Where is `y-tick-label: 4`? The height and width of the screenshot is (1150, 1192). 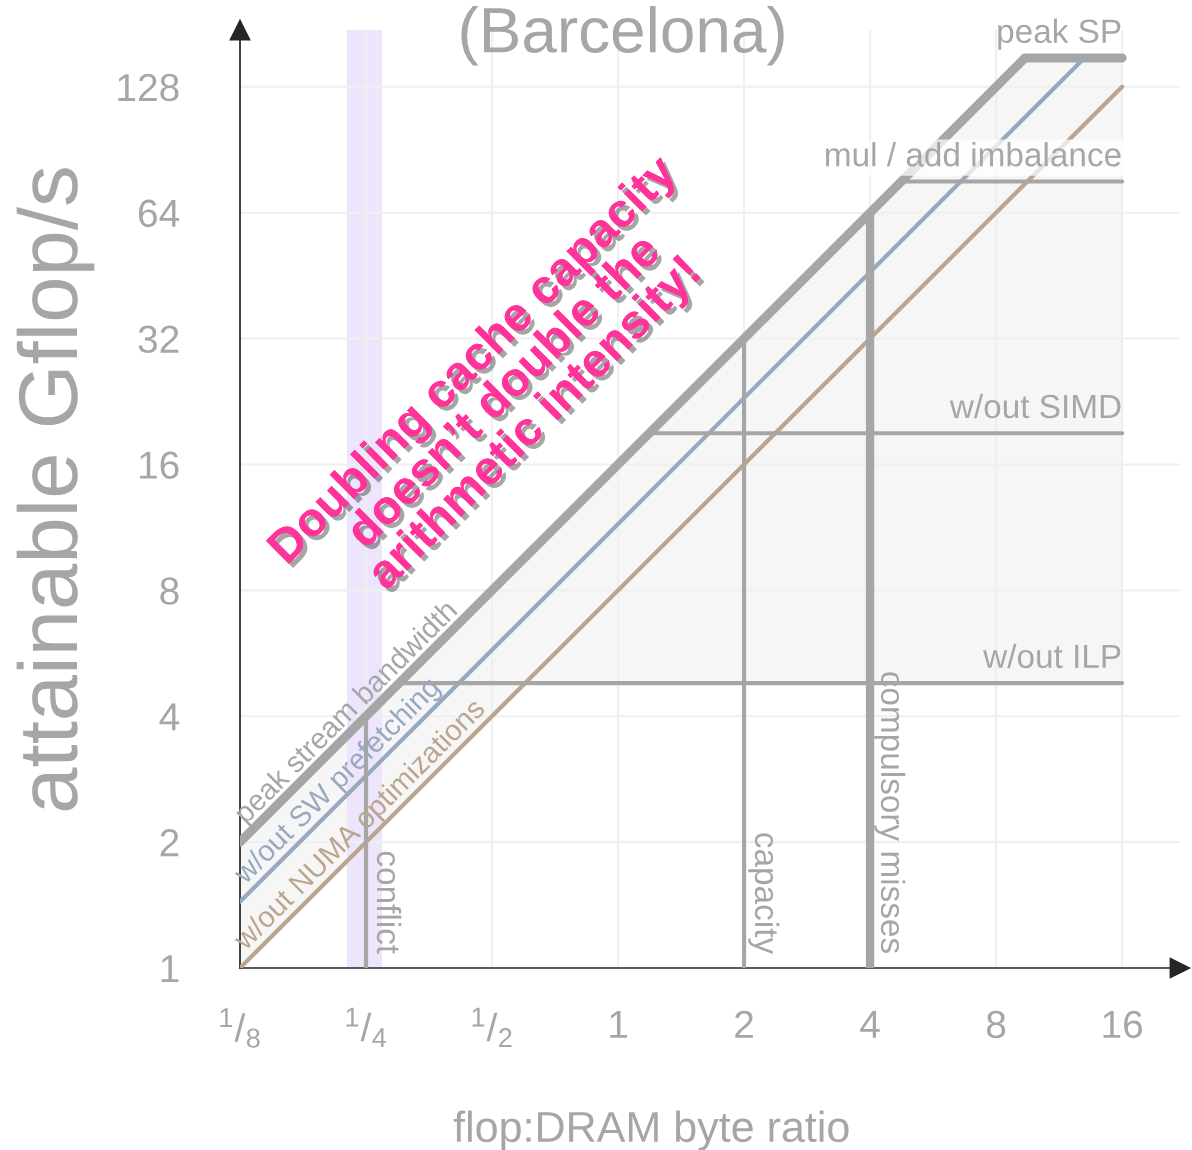 y-tick-label: 4 is located at coordinates (169, 717).